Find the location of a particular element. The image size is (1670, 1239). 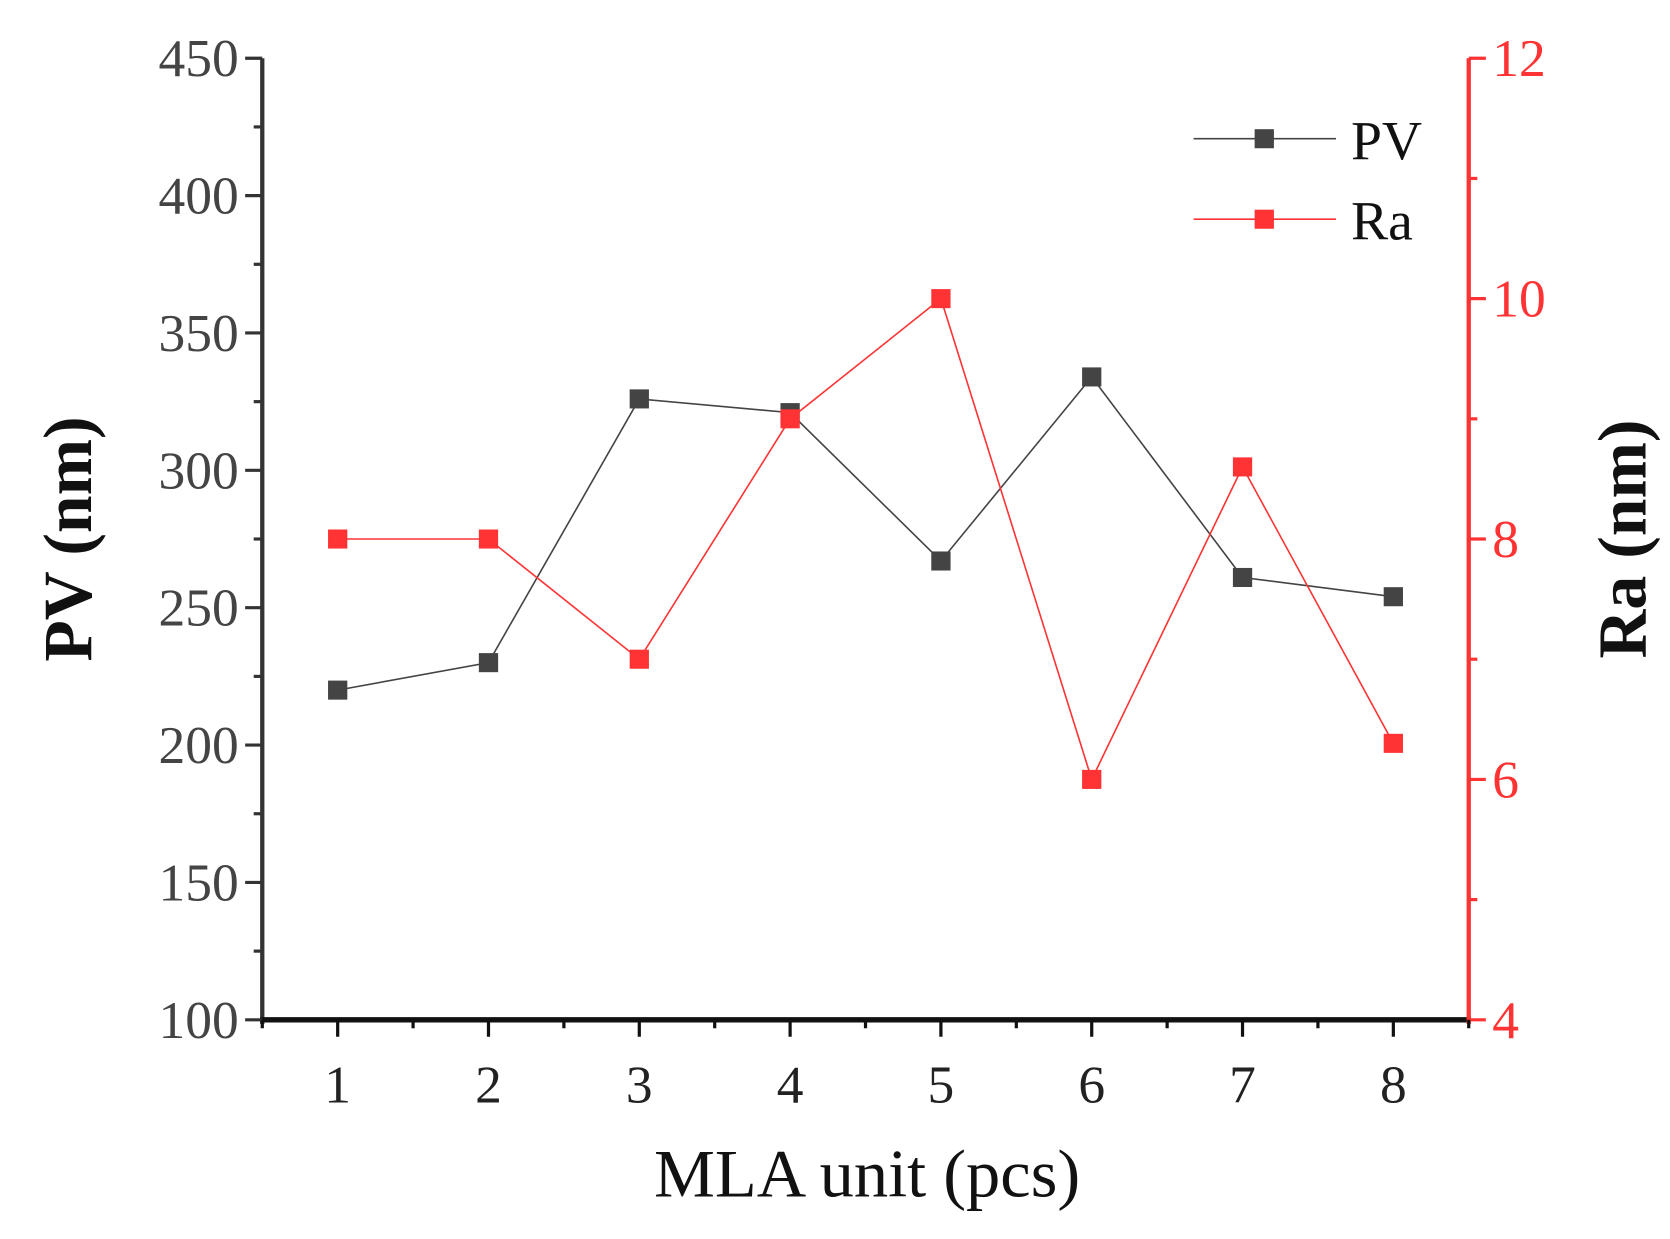

x-tick-label: 5 is located at coordinates (941, 1085).